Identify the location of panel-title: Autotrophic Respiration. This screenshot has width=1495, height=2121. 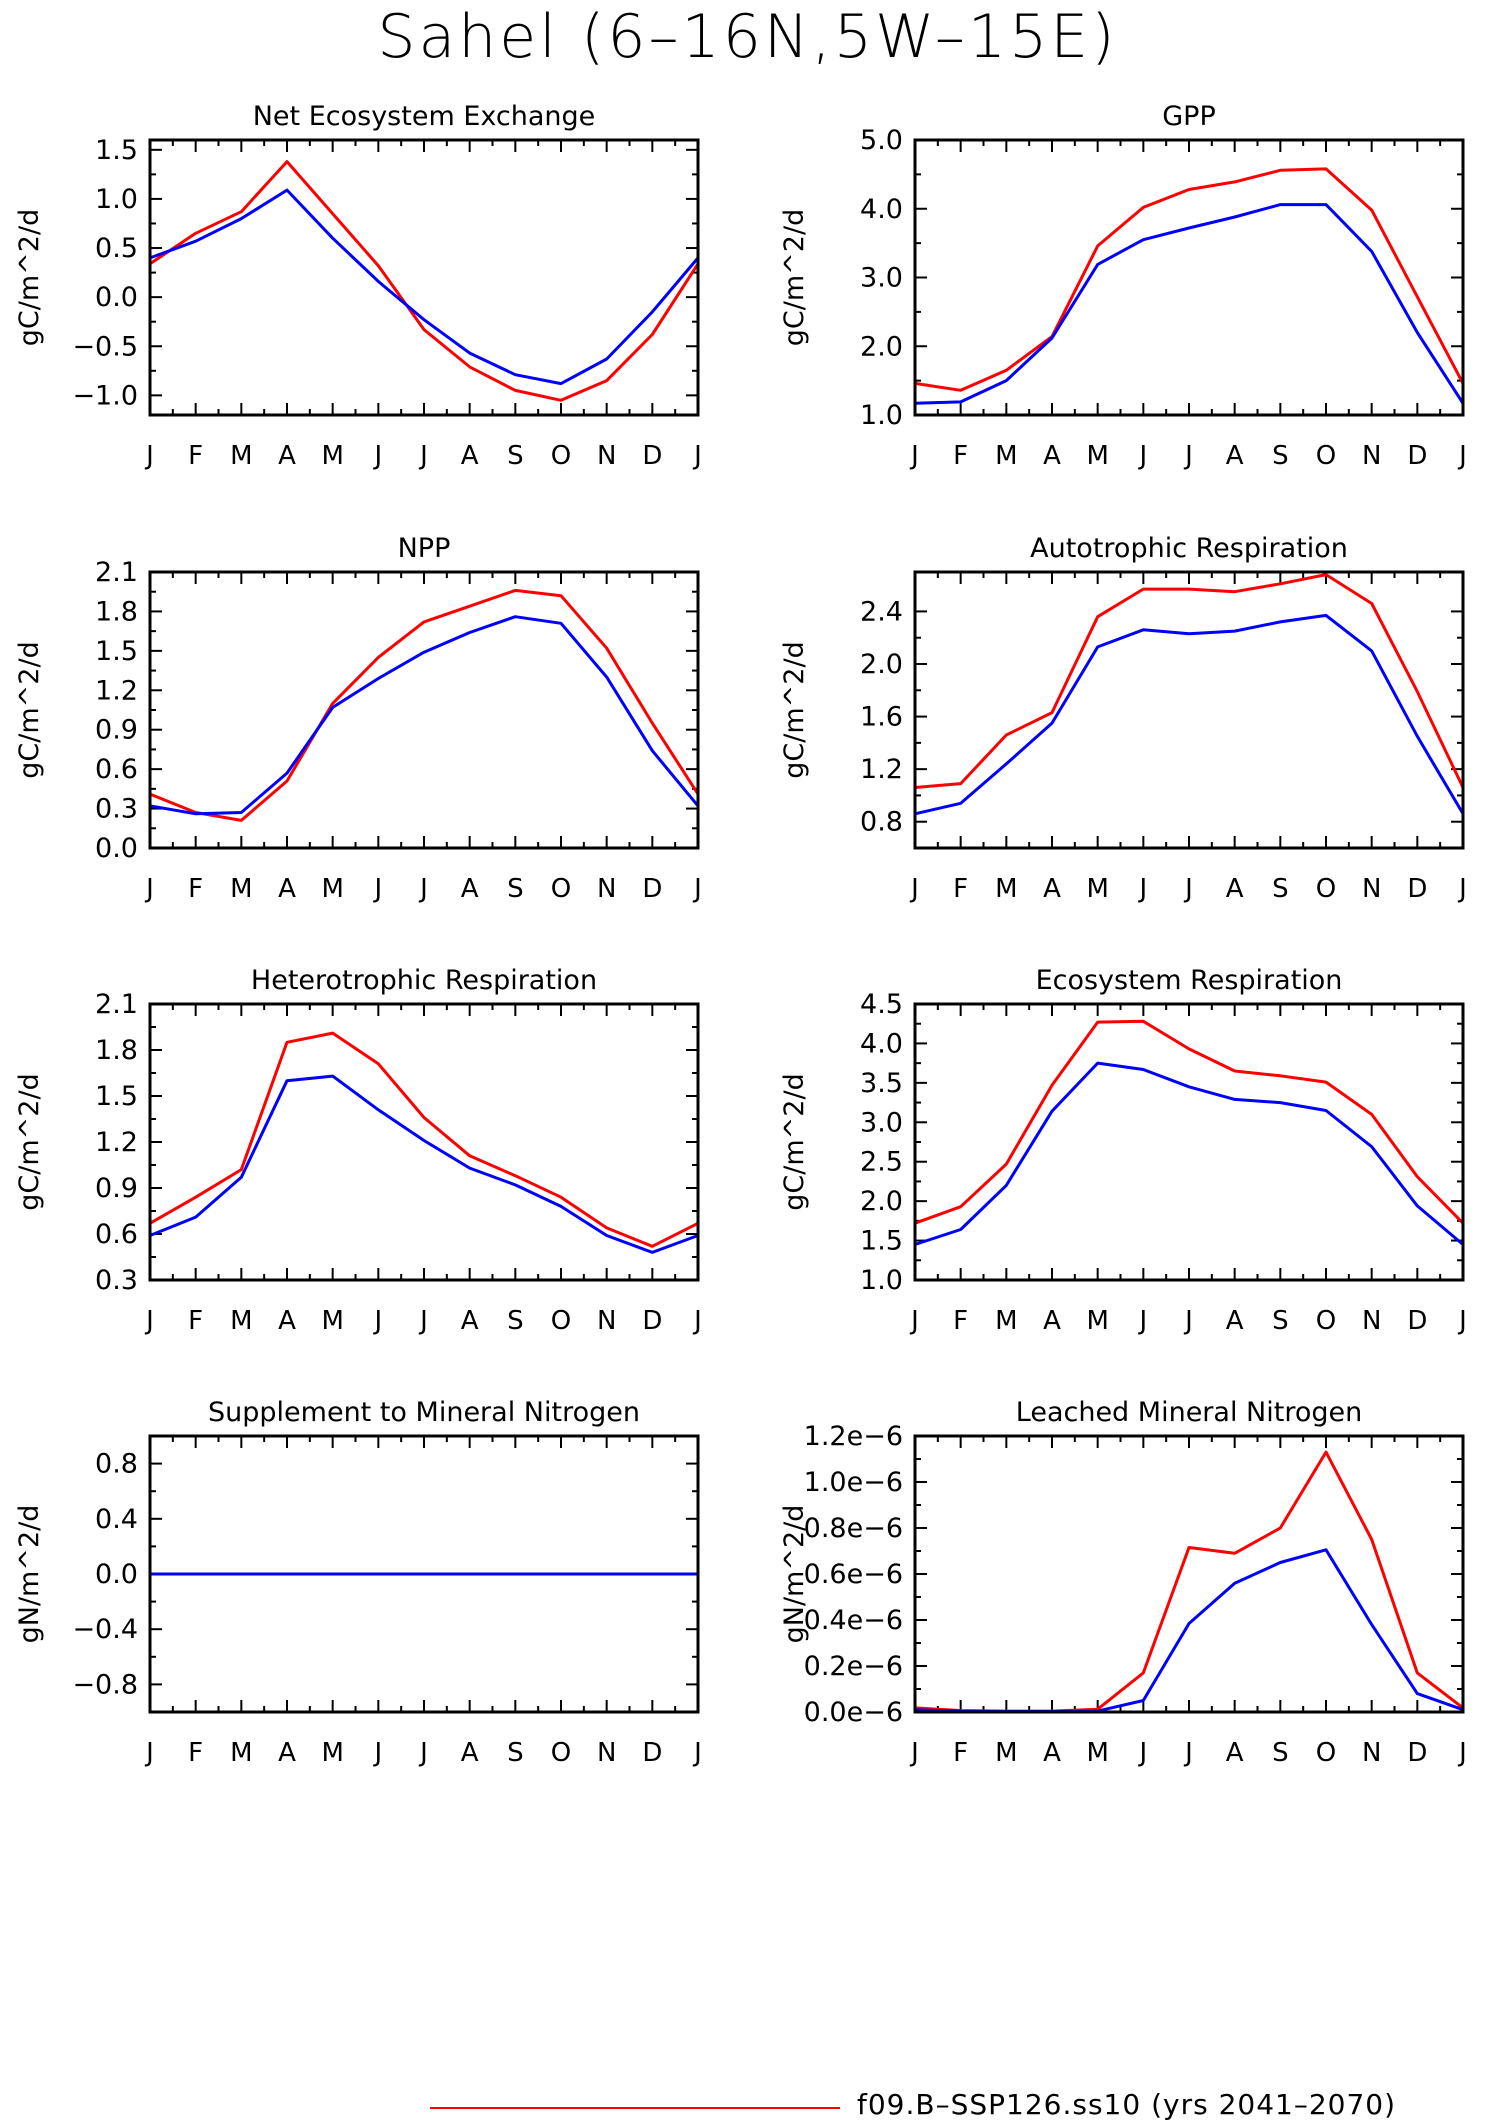
(1189, 548).